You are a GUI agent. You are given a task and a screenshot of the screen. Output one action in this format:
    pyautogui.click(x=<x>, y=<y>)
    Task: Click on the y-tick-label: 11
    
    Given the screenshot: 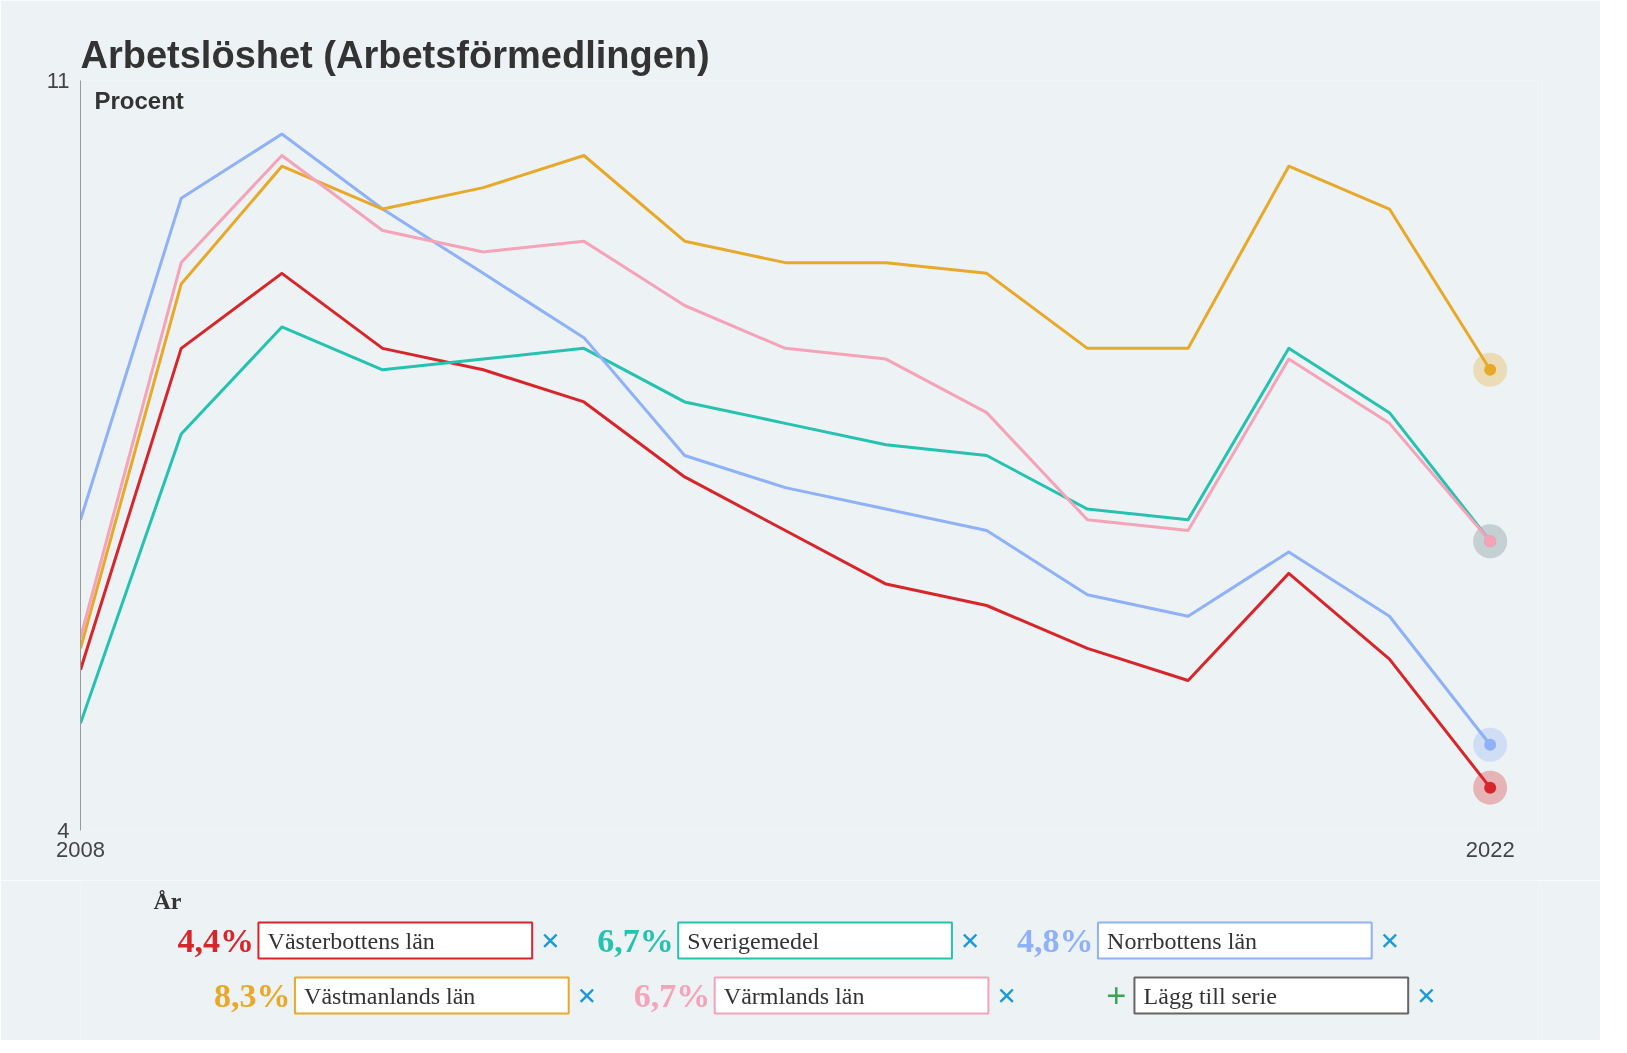 What is the action you would take?
    pyautogui.click(x=58, y=80)
    